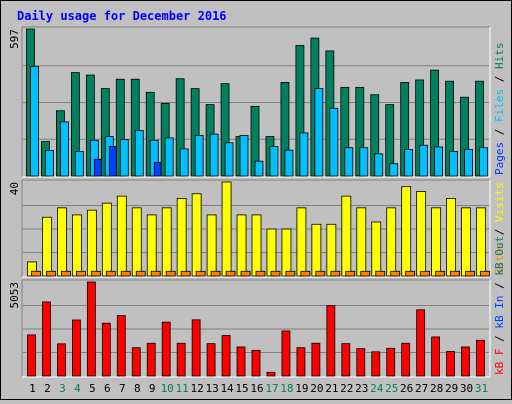 The image size is (512, 404). What do you see at coordinates (241, 388) in the screenshot?
I see `day-label: 15` at bounding box center [241, 388].